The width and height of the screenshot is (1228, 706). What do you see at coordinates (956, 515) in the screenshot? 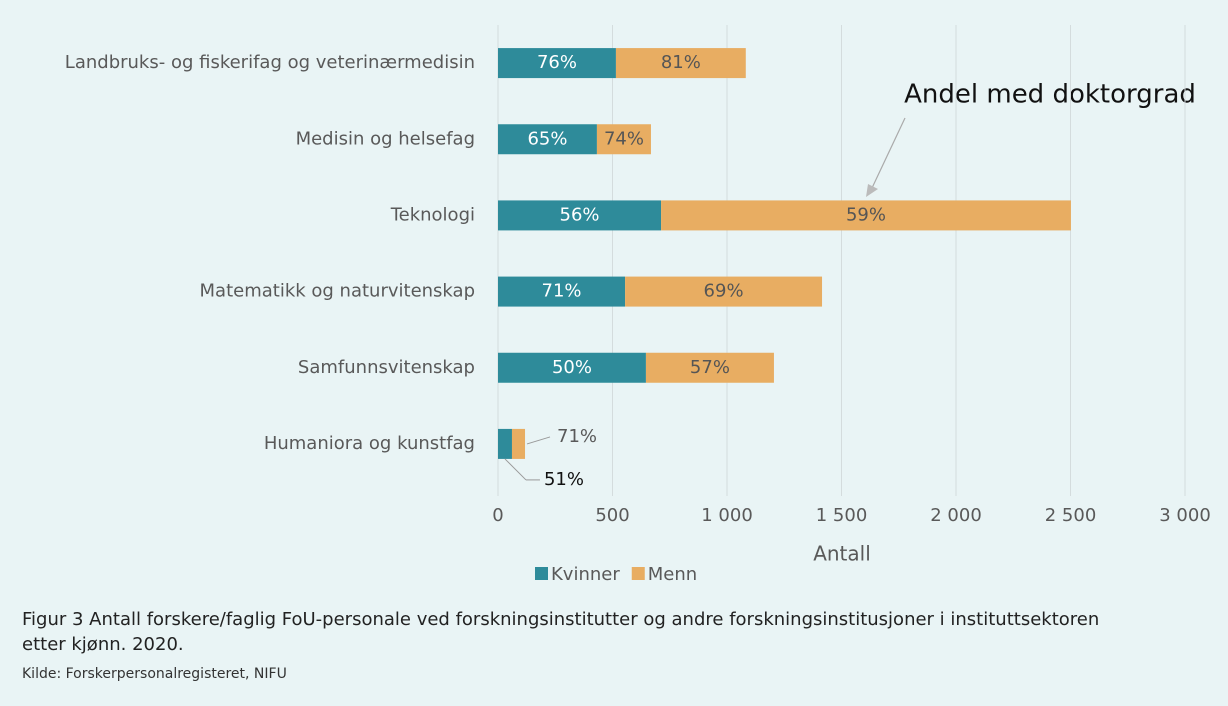
I see `x-tick-label: 2 000` at bounding box center [956, 515].